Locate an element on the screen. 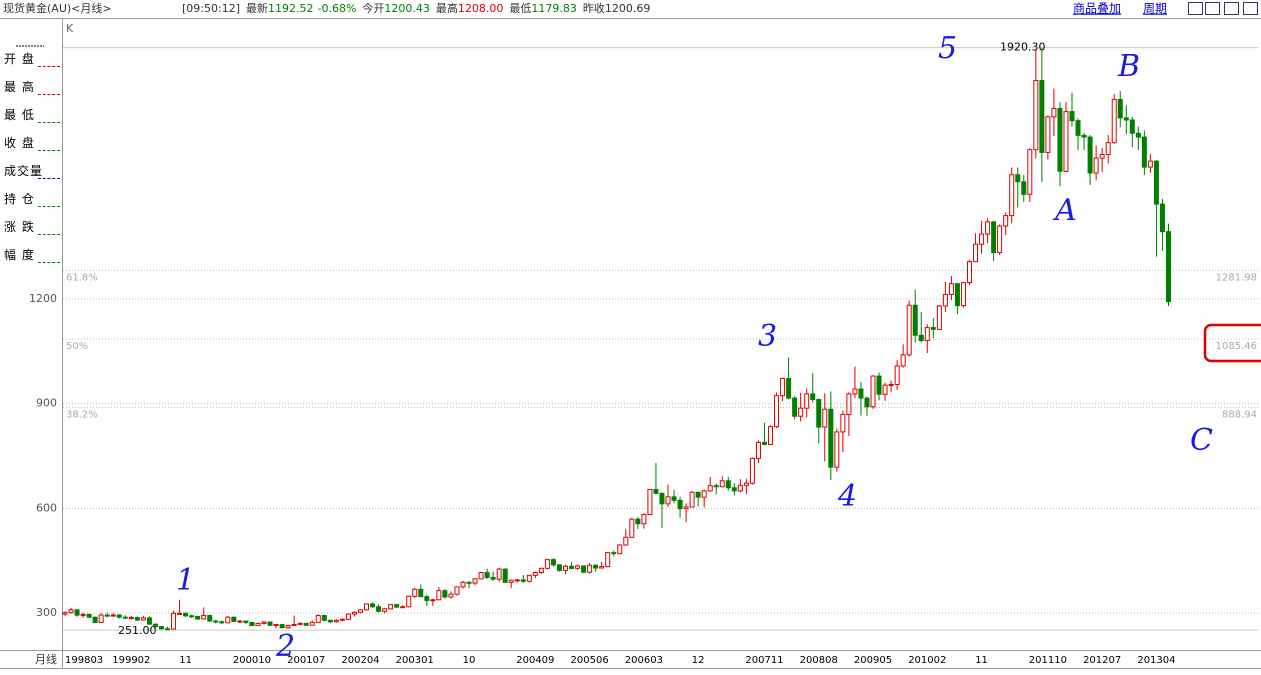 This screenshot has width=1261, height=675. x-tick-label: 201207 is located at coordinates (1102, 660).